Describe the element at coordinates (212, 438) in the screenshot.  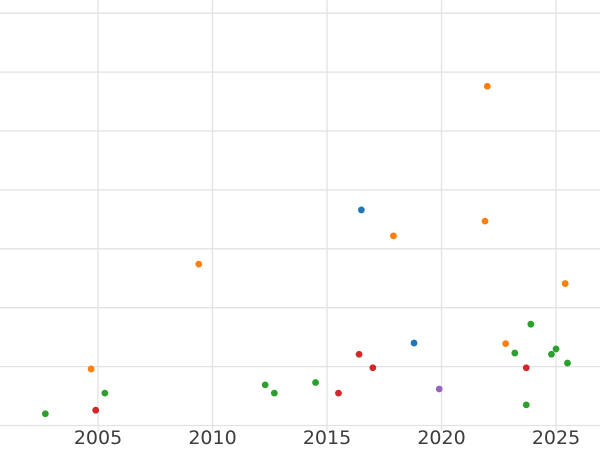
I see `x-tick-label: 2010` at that location.